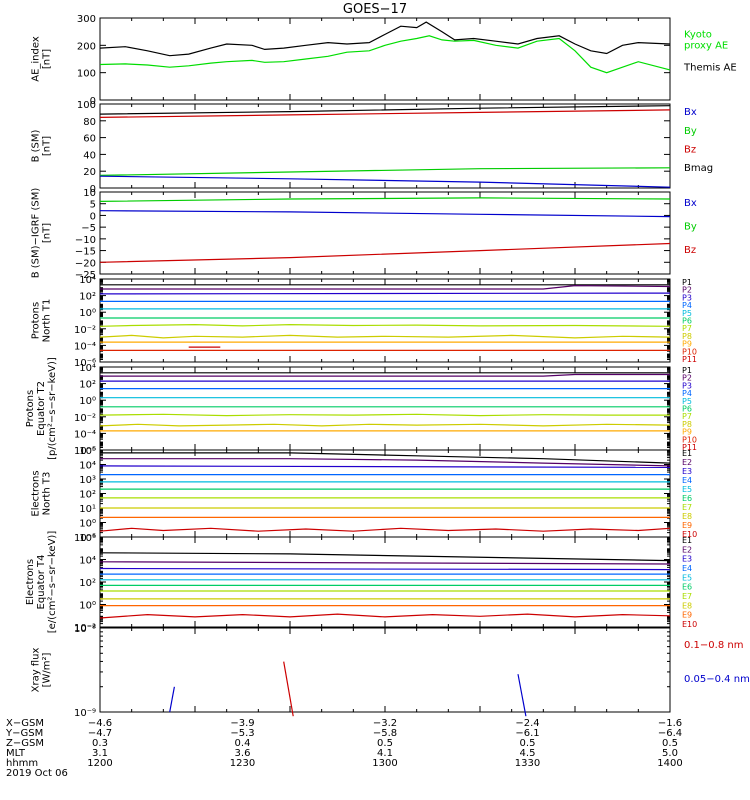 Image resolution: width=750 pixels, height=800 pixels. What do you see at coordinates (86, 105) in the screenshot?
I see `y-tick-label: 100` at bounding box center [86, 105].